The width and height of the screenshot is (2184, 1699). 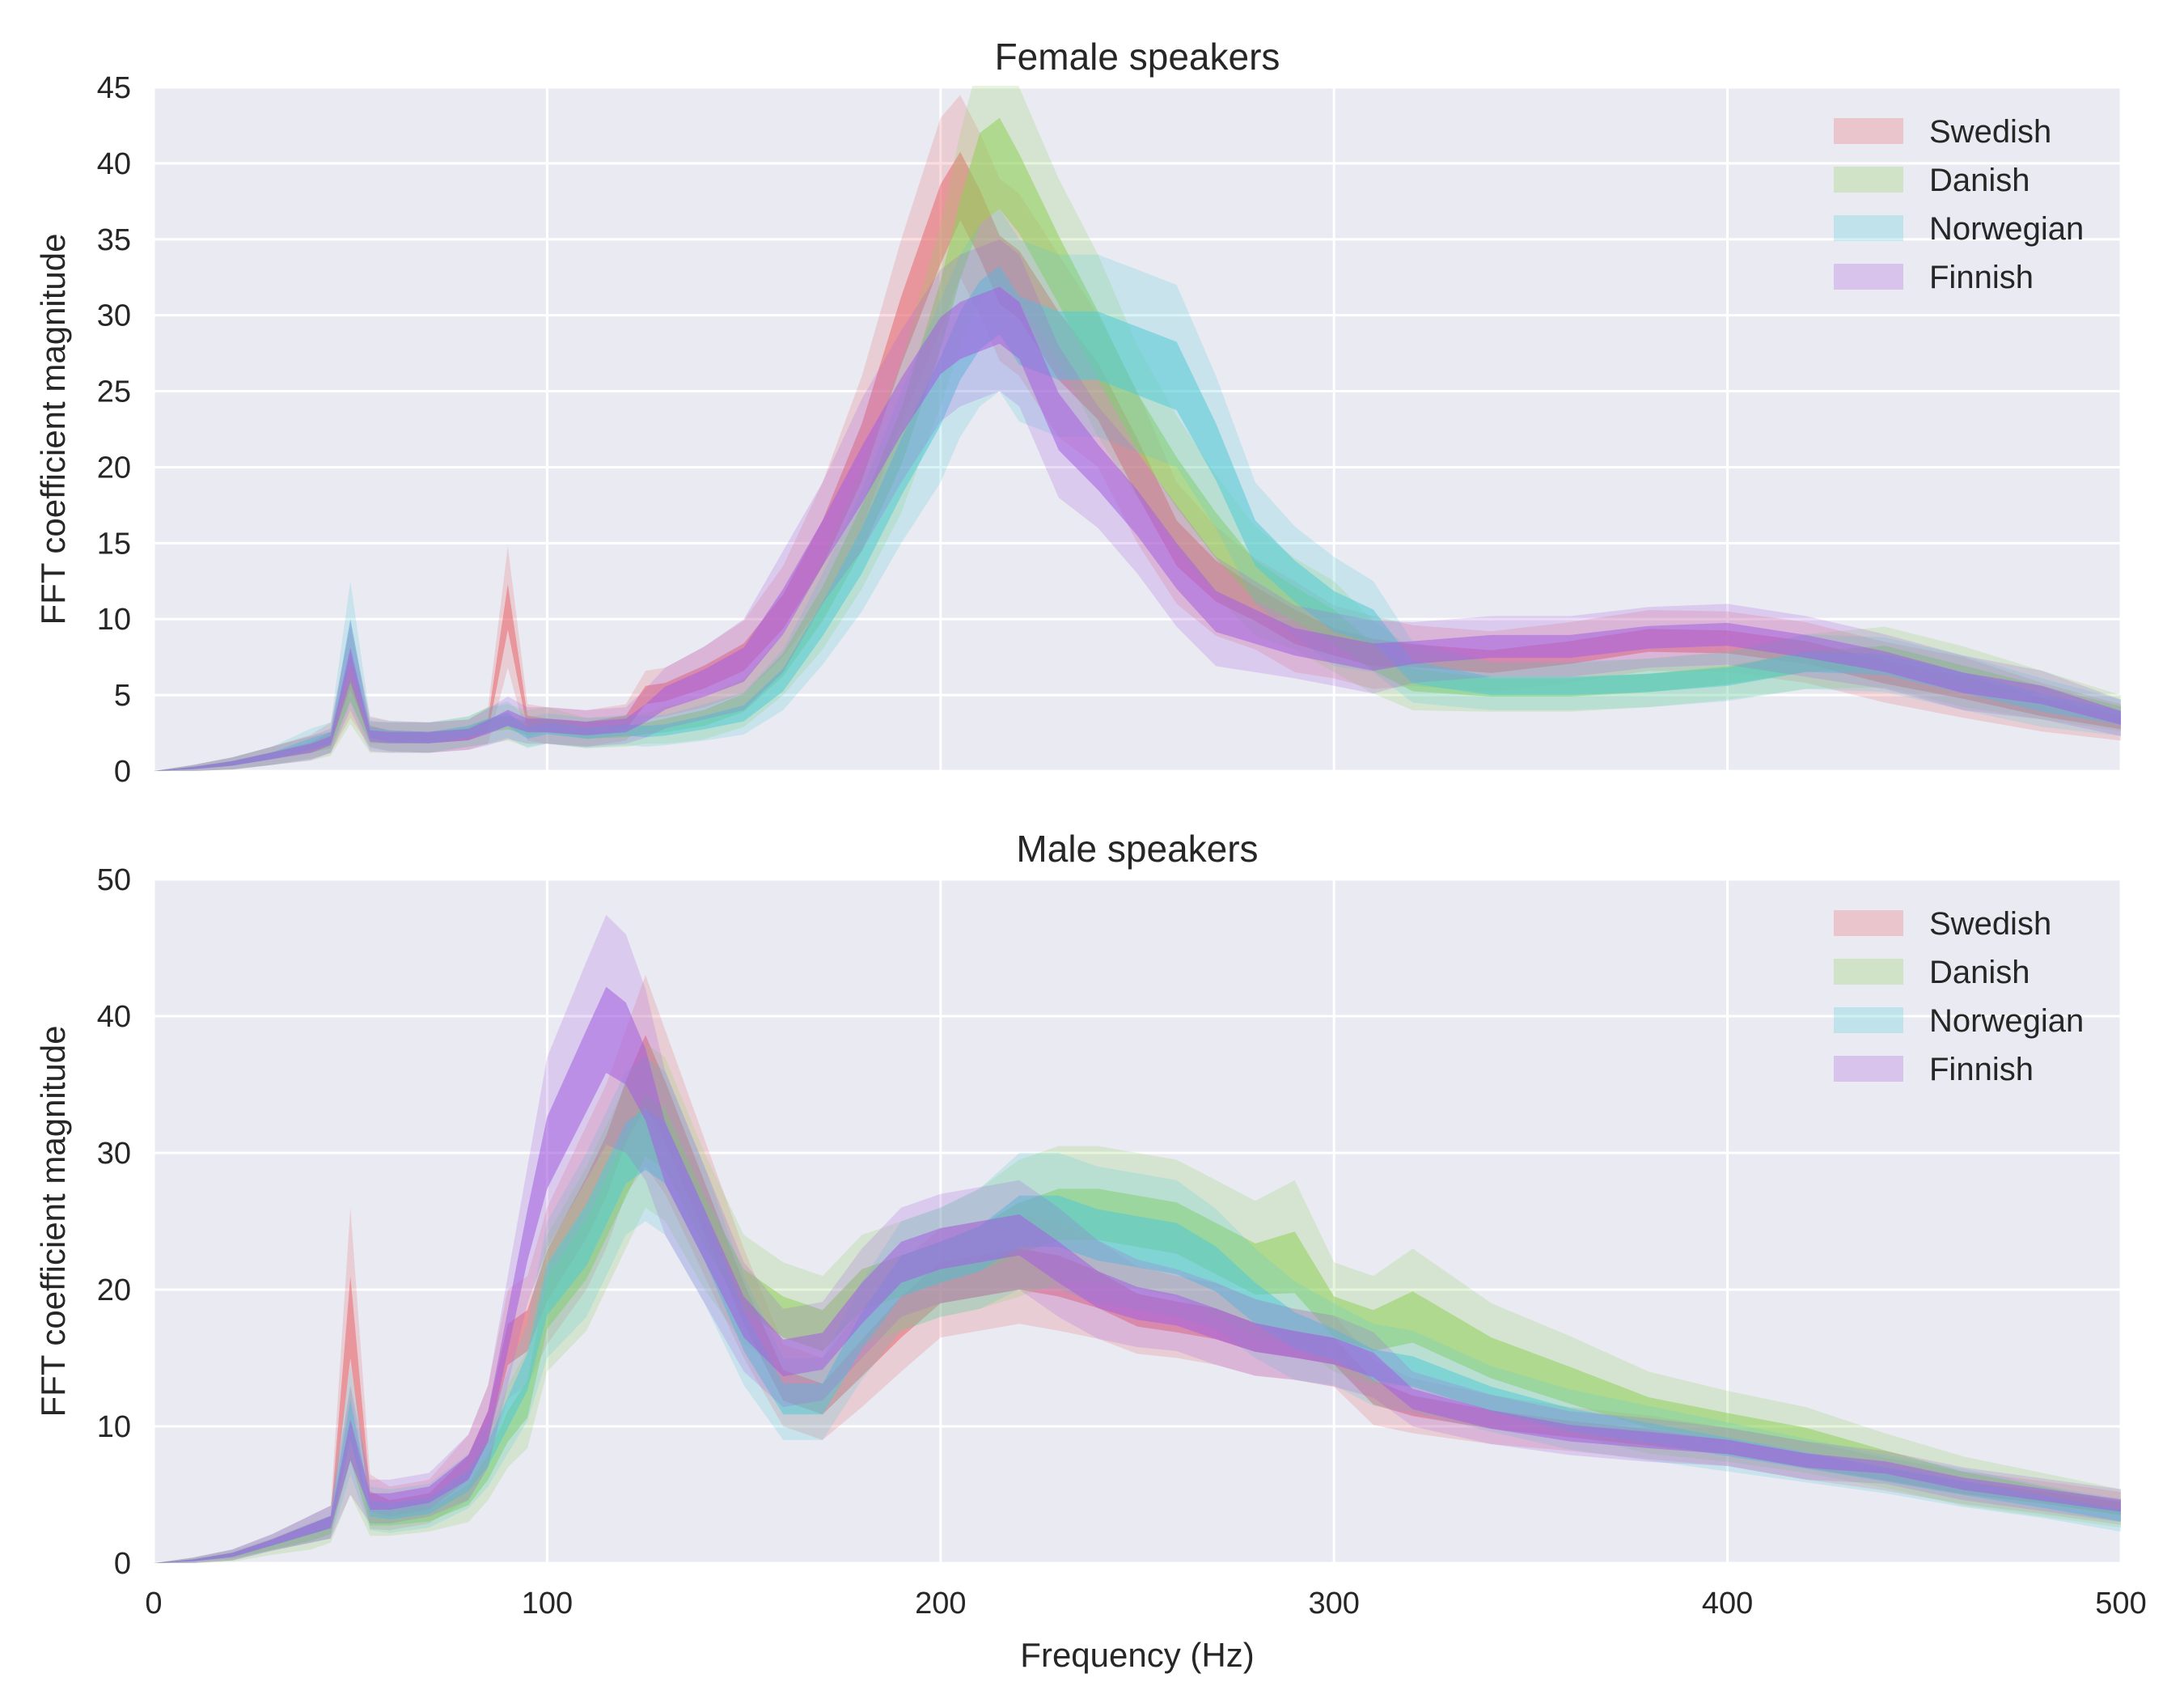 I want to click on y-tick-label: 5, so click(x=123, y=696).